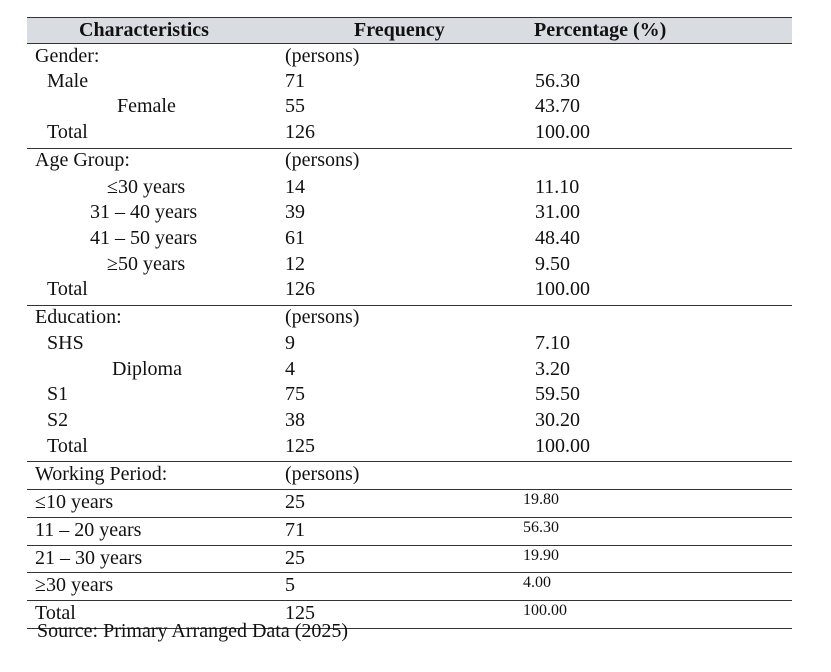 This screenshot has height=672, width=831. What do you see at coordinates (295, 187) in the screenshot?
I see `row-frequency: 14` at bounding box center [295, 187].